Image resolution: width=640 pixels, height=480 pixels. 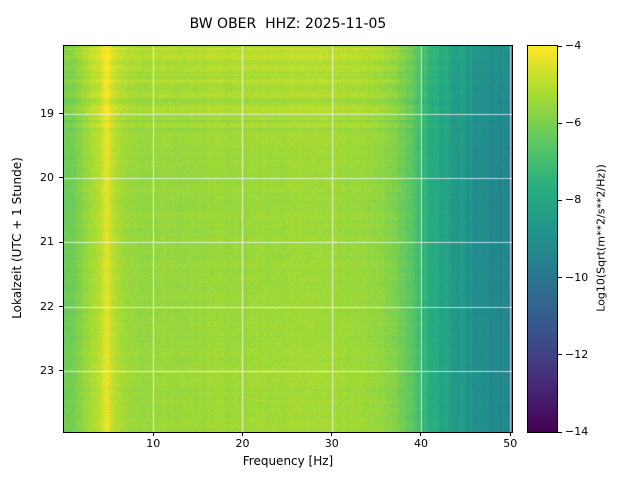 I want to click on x-tick-label: 20, so click(x=242, y=443).